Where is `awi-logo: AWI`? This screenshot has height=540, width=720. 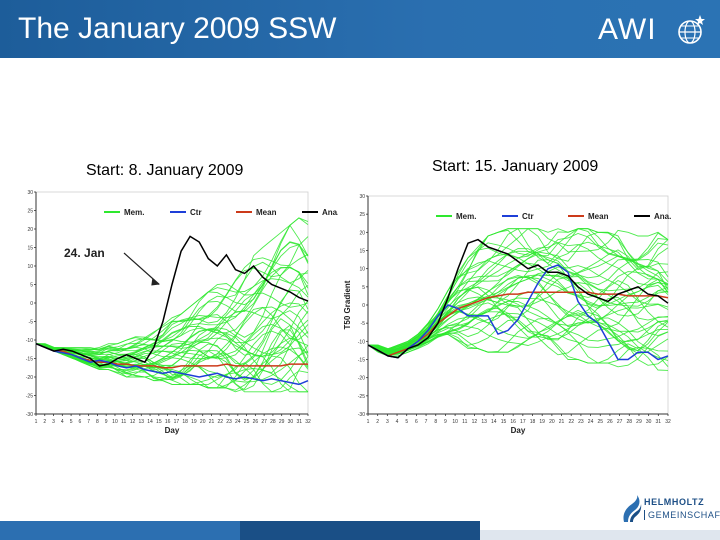 awi-logo: AWI is located at coordinates (653, 31).